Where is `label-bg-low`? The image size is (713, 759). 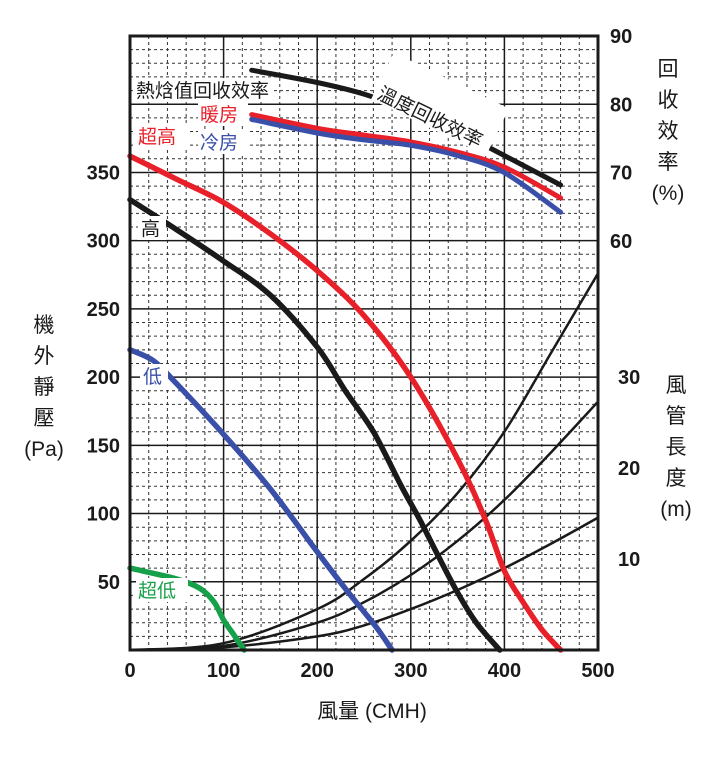
label-bg-low is located at coordinates (154, 376).